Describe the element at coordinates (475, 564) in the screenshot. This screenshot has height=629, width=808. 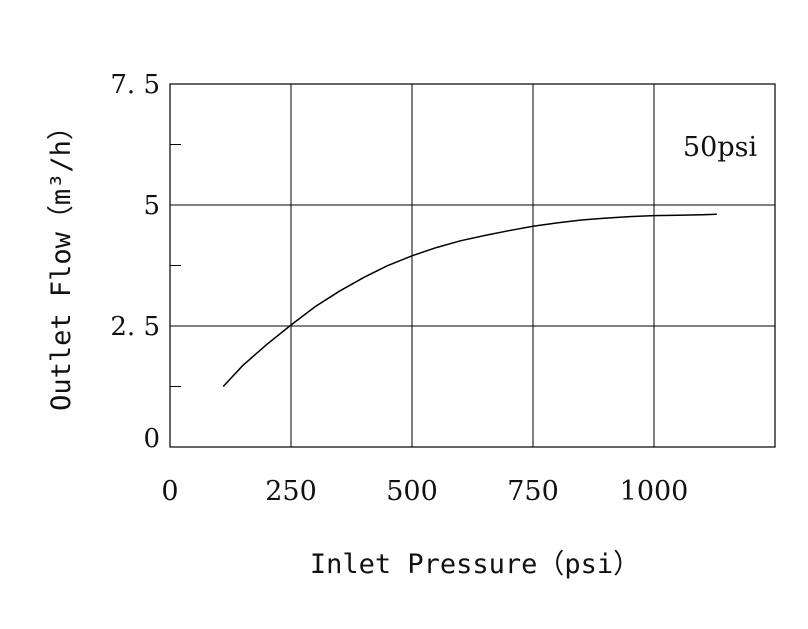
I see `x-axis-label: Inlet Pressure（psi）` at that location.